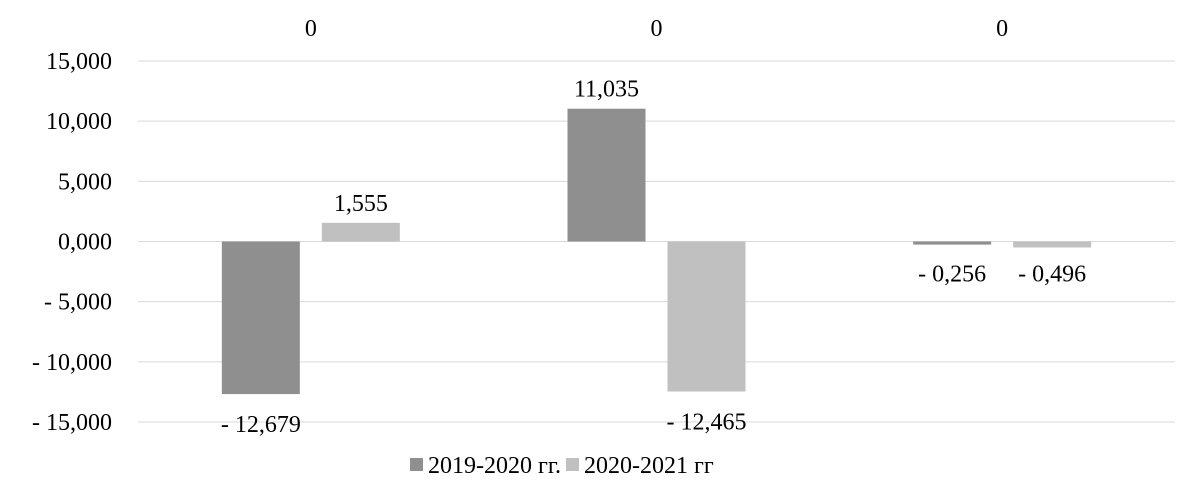 The width and height of the screenshot is (1185, 489). Describe the element at coordinates (261, 425) in the screenshot. I see `data-label: - 12,679` at that location.